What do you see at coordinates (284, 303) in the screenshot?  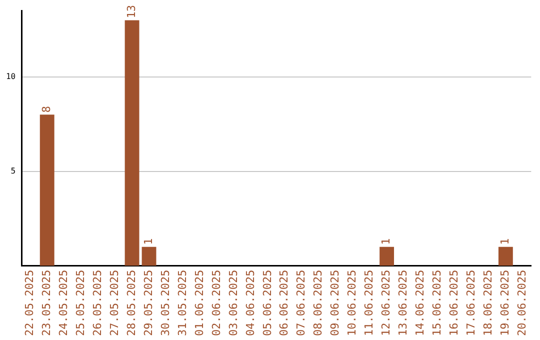 I see `x-tick-label: 06.06.2025` at bounding box center [284, 303].